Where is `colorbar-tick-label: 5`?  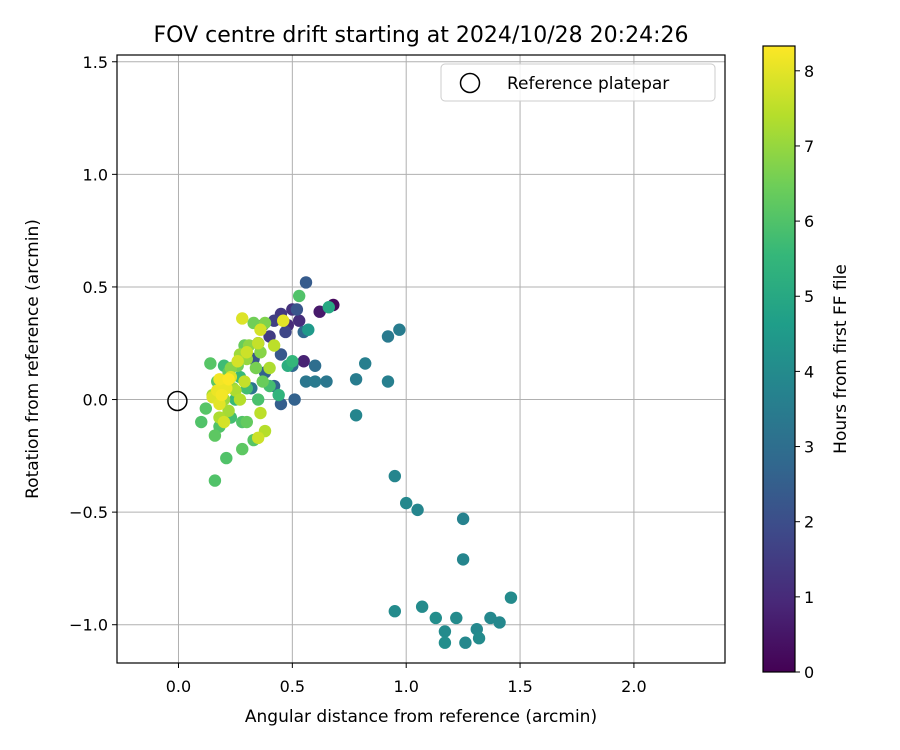
colorbar-tick-label: 5 is located at coordinates (809, 296).